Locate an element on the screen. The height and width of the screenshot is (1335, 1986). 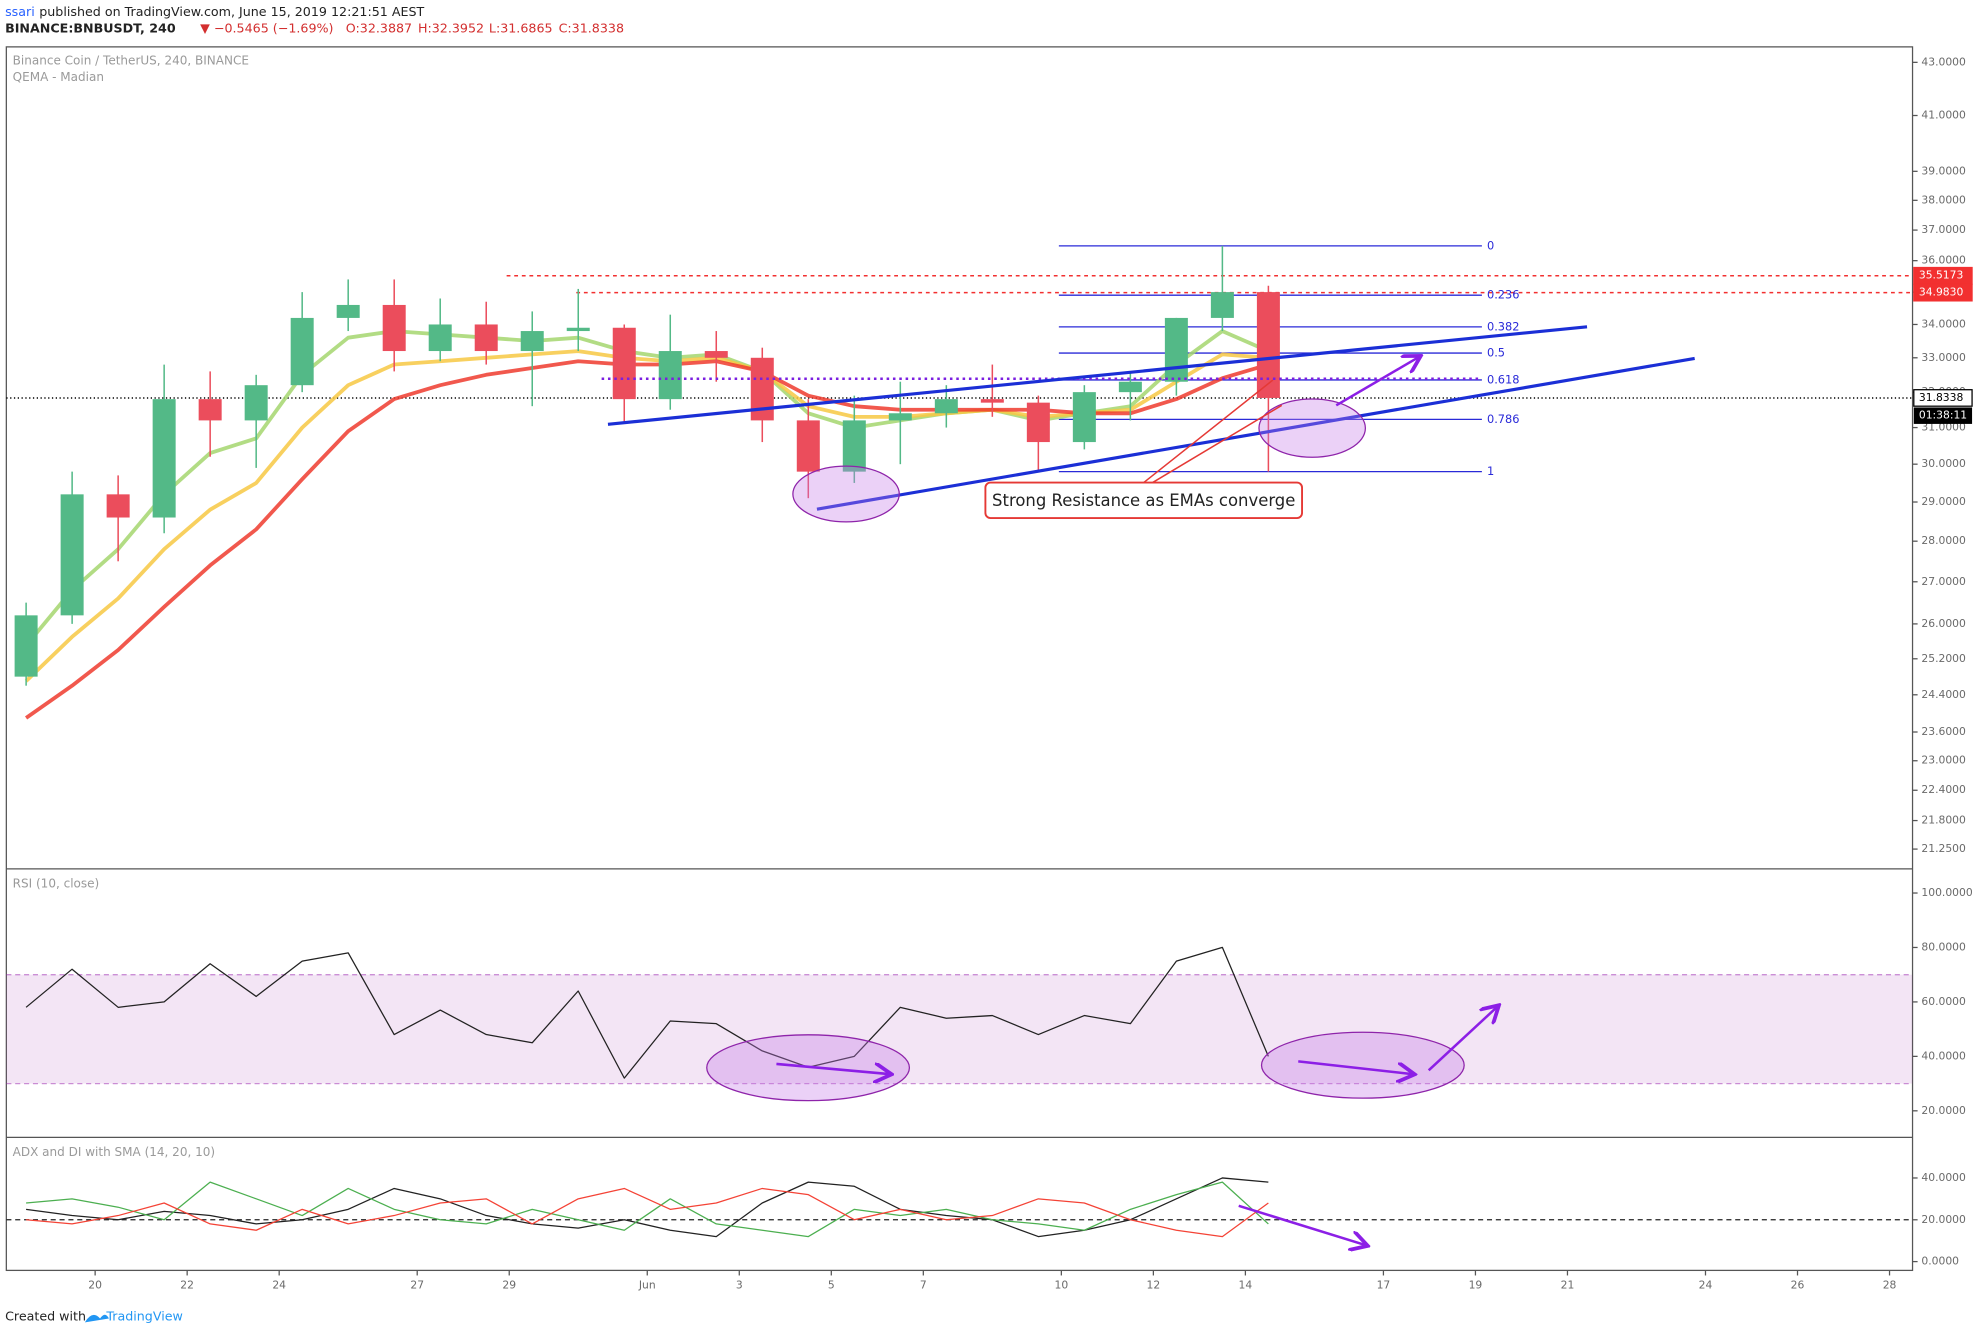
panel-title: ADX and DI with SMA (14, 20, 10) is located at coordinates (114, 1152).